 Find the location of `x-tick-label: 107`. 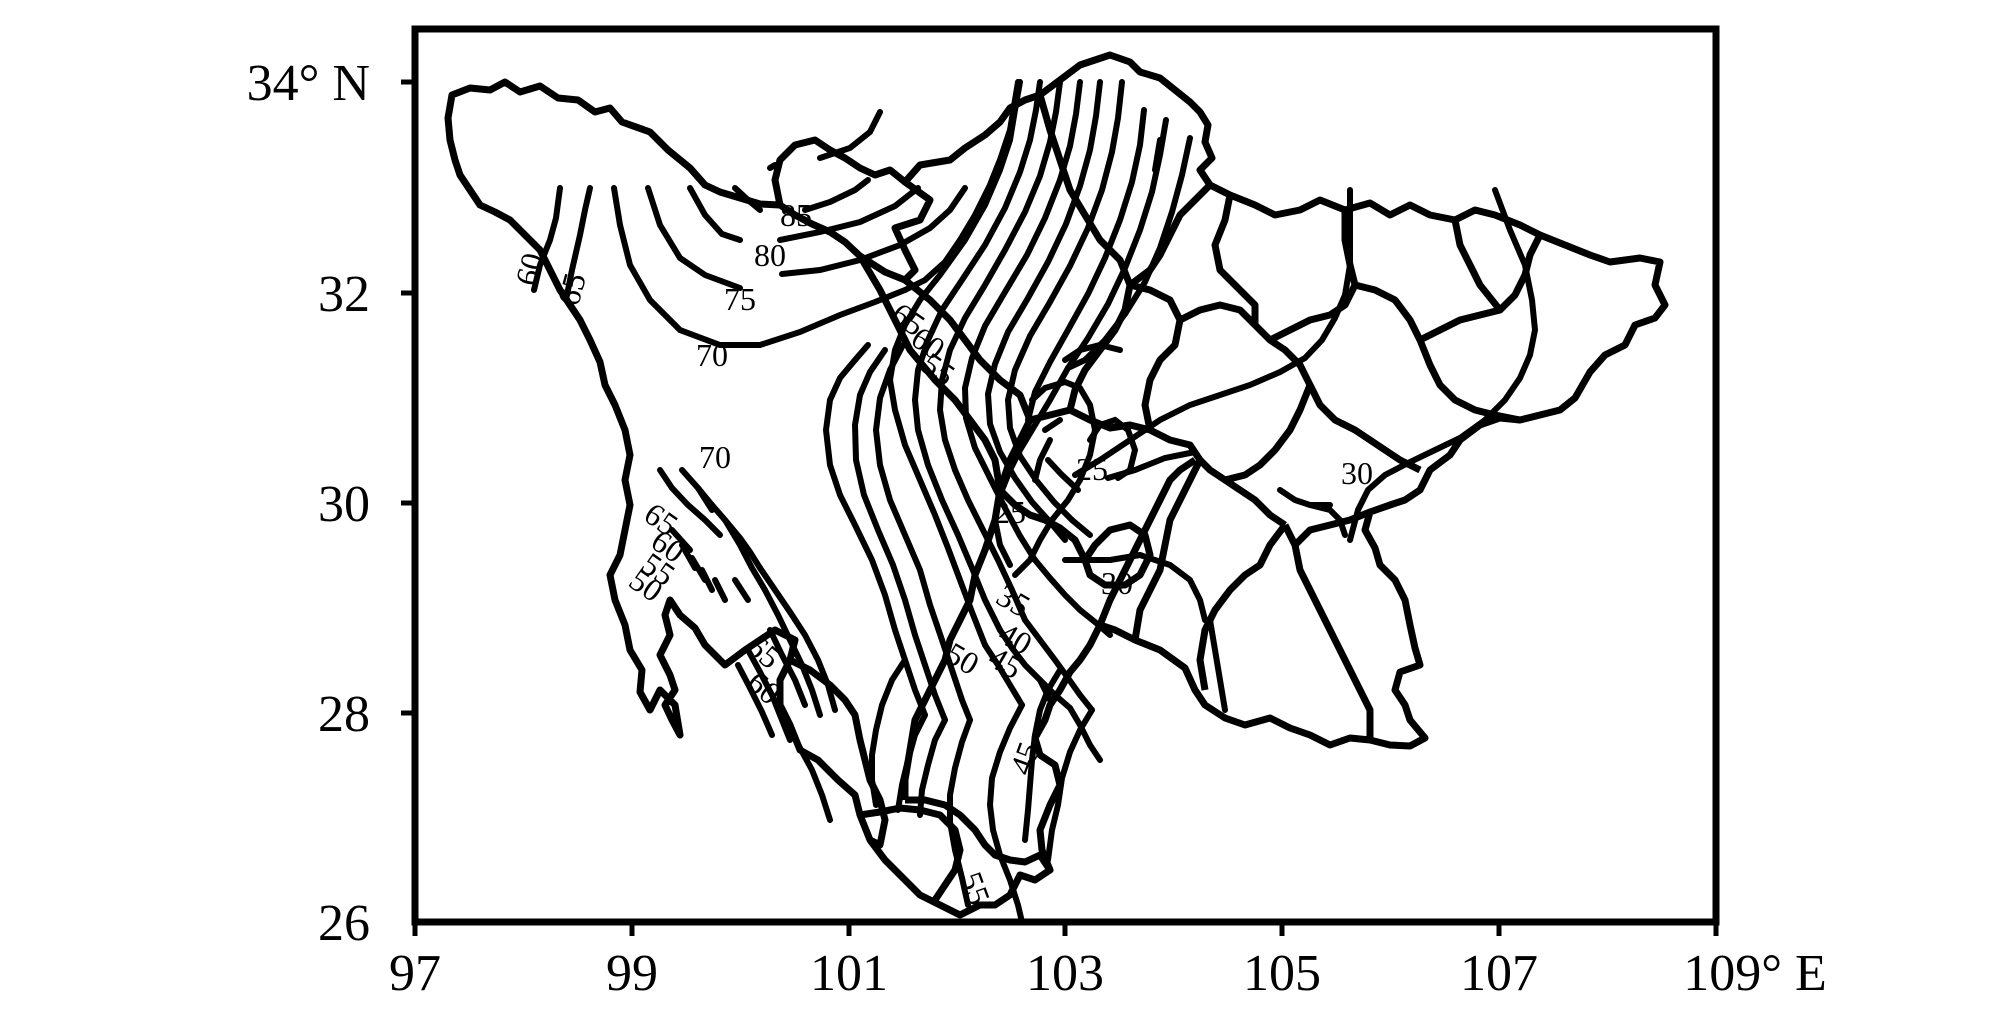

x-tick-label: 107 is located at coordinates (1499, 973).